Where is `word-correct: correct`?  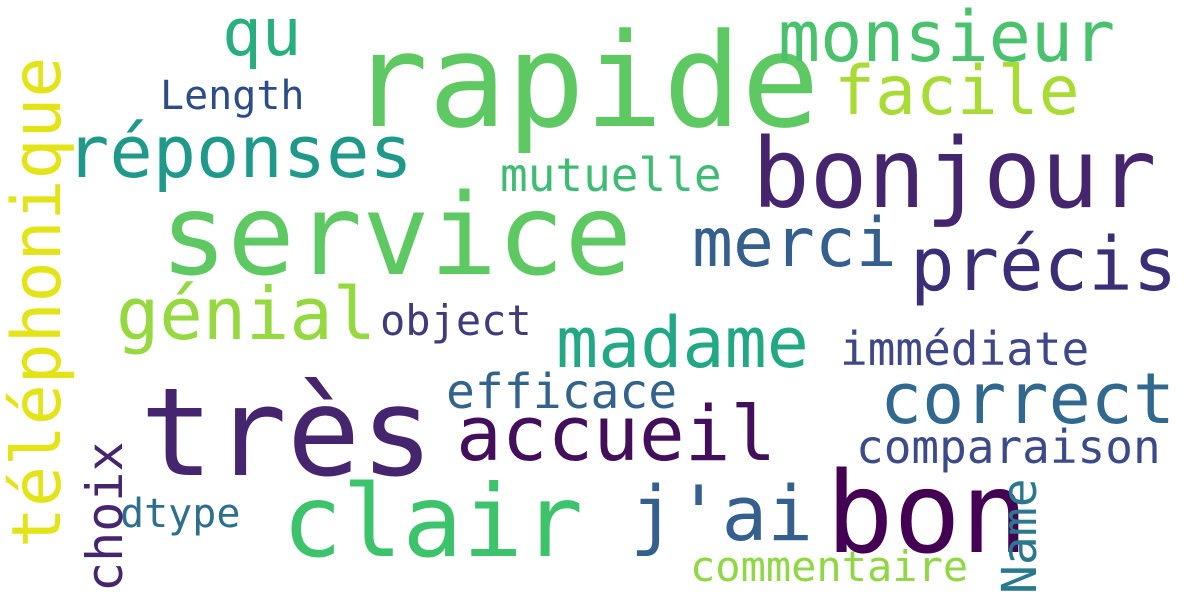
word-correct: correct is located at coordinates (1028, 399).